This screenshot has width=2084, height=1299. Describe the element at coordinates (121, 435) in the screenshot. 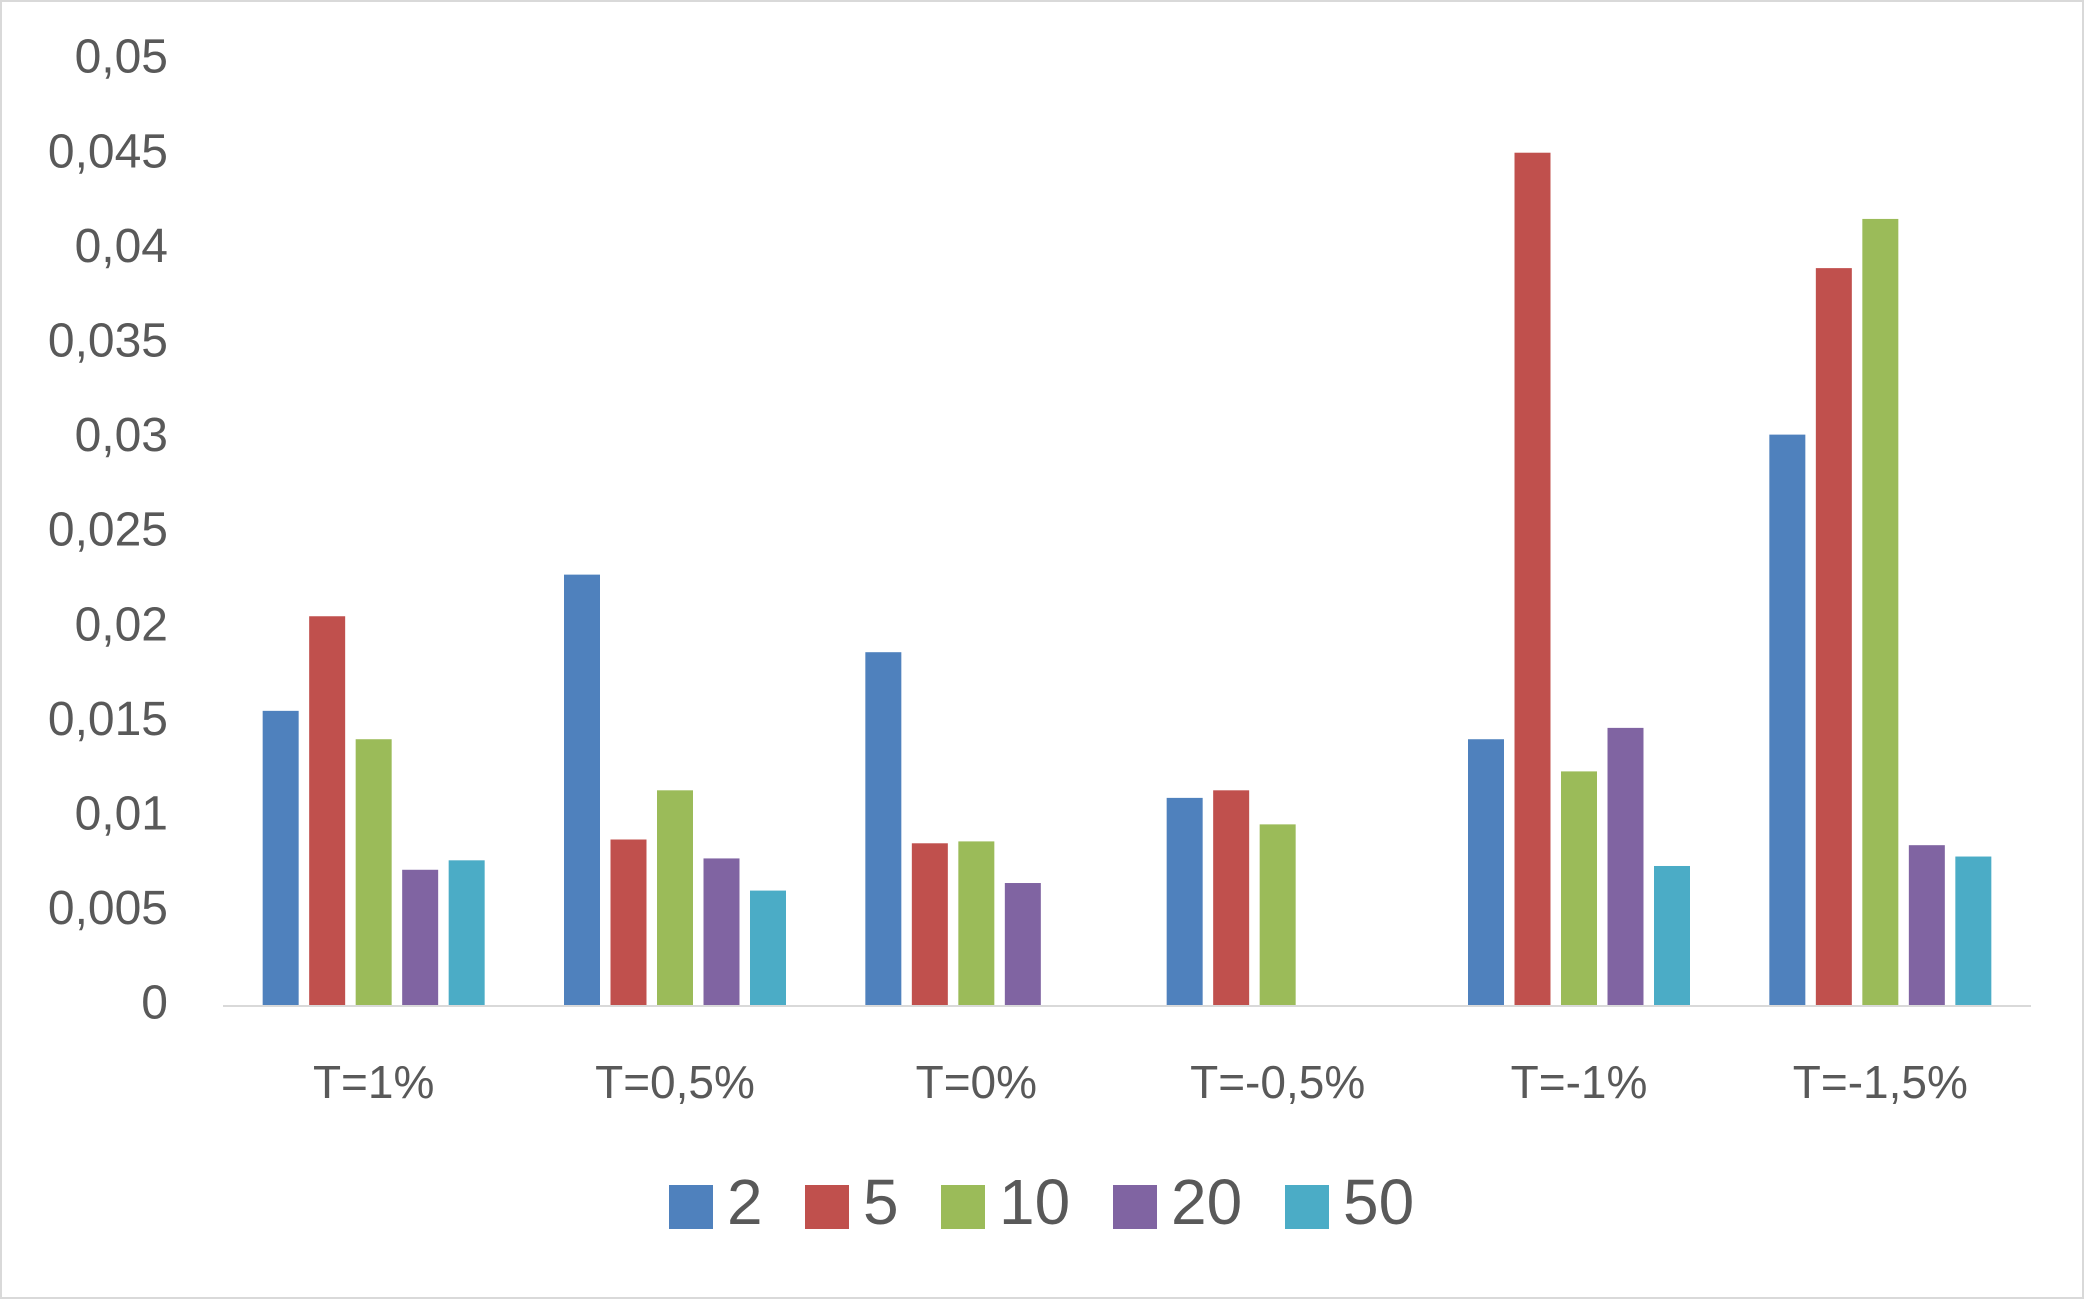

I see `y-tick-label: 0,03` at that location.